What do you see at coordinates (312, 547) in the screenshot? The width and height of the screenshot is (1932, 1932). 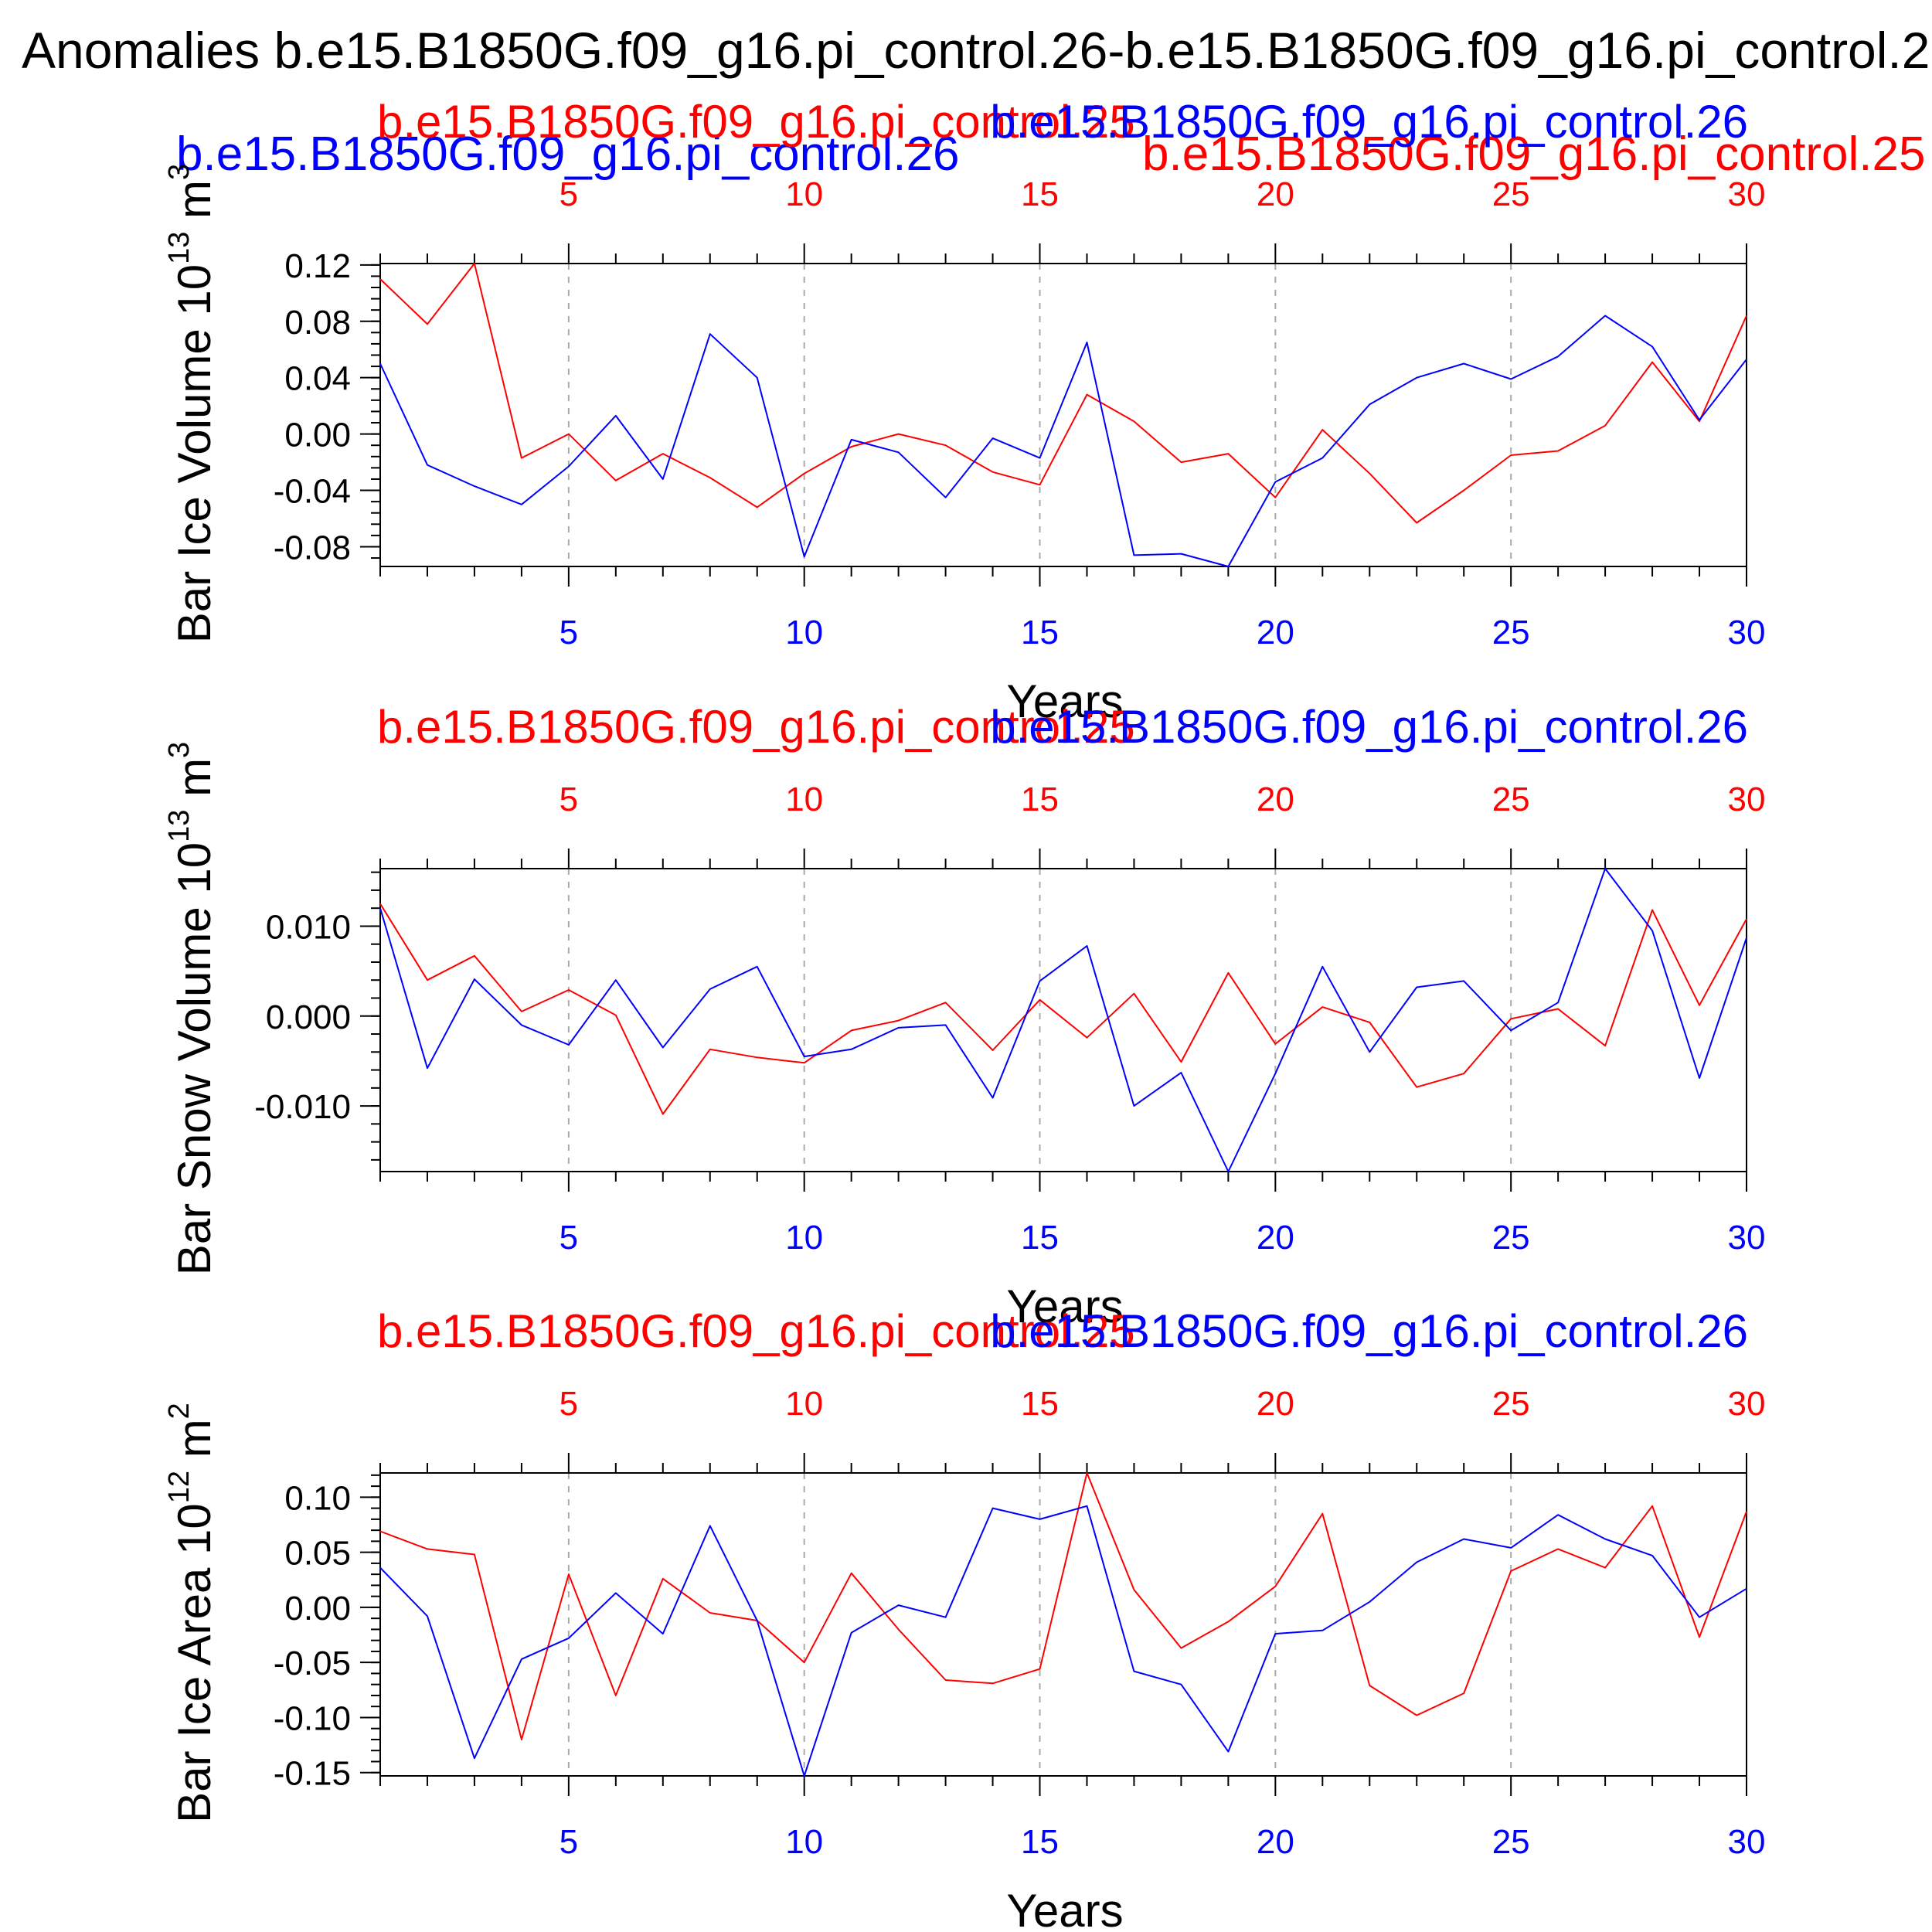 I see `y-tick-label: -0.08` at bounding box center [312, 547].